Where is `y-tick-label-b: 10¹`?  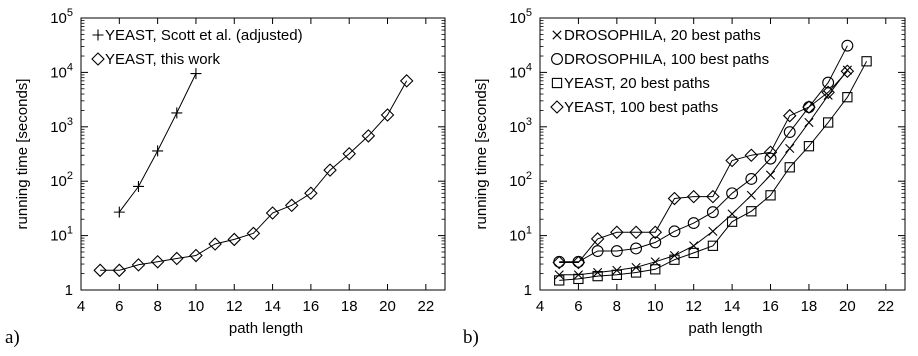 y-tick-label-b: 10¹ is located at coordinates (520, 235).